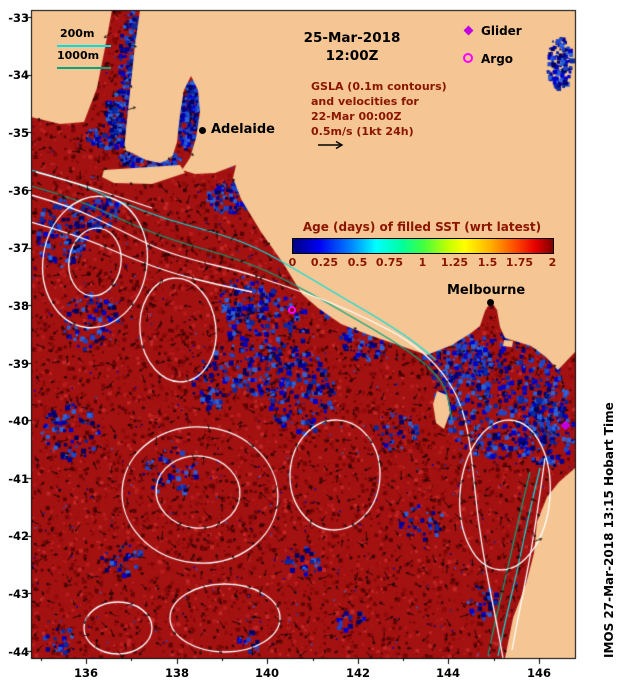 Image resolution: width=627 pixels, height=692 pixels. What do you see at coordinates (389, 262) in the screenshot?
I see `colorbar-tick-label: 0.75` at bounding box center [389, 262].